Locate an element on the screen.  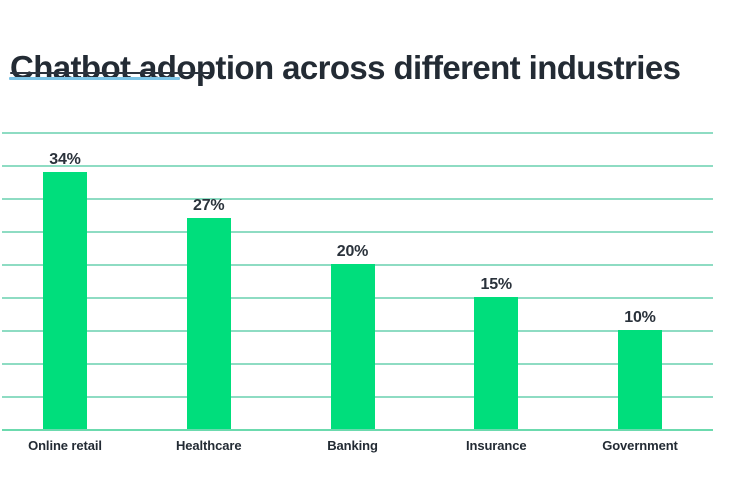
category-label-healthcare: Healthcare is located at coordinates (209, 445).